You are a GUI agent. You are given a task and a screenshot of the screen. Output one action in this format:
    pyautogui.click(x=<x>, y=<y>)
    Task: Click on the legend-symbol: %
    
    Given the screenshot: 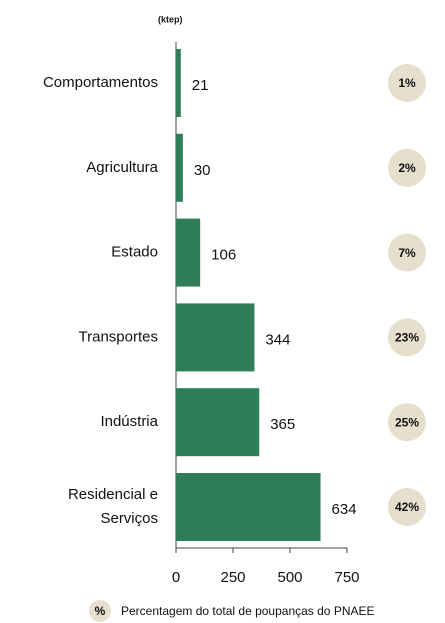 What is the action you would take?
    pyautogui.click(x=100, y=611)
    